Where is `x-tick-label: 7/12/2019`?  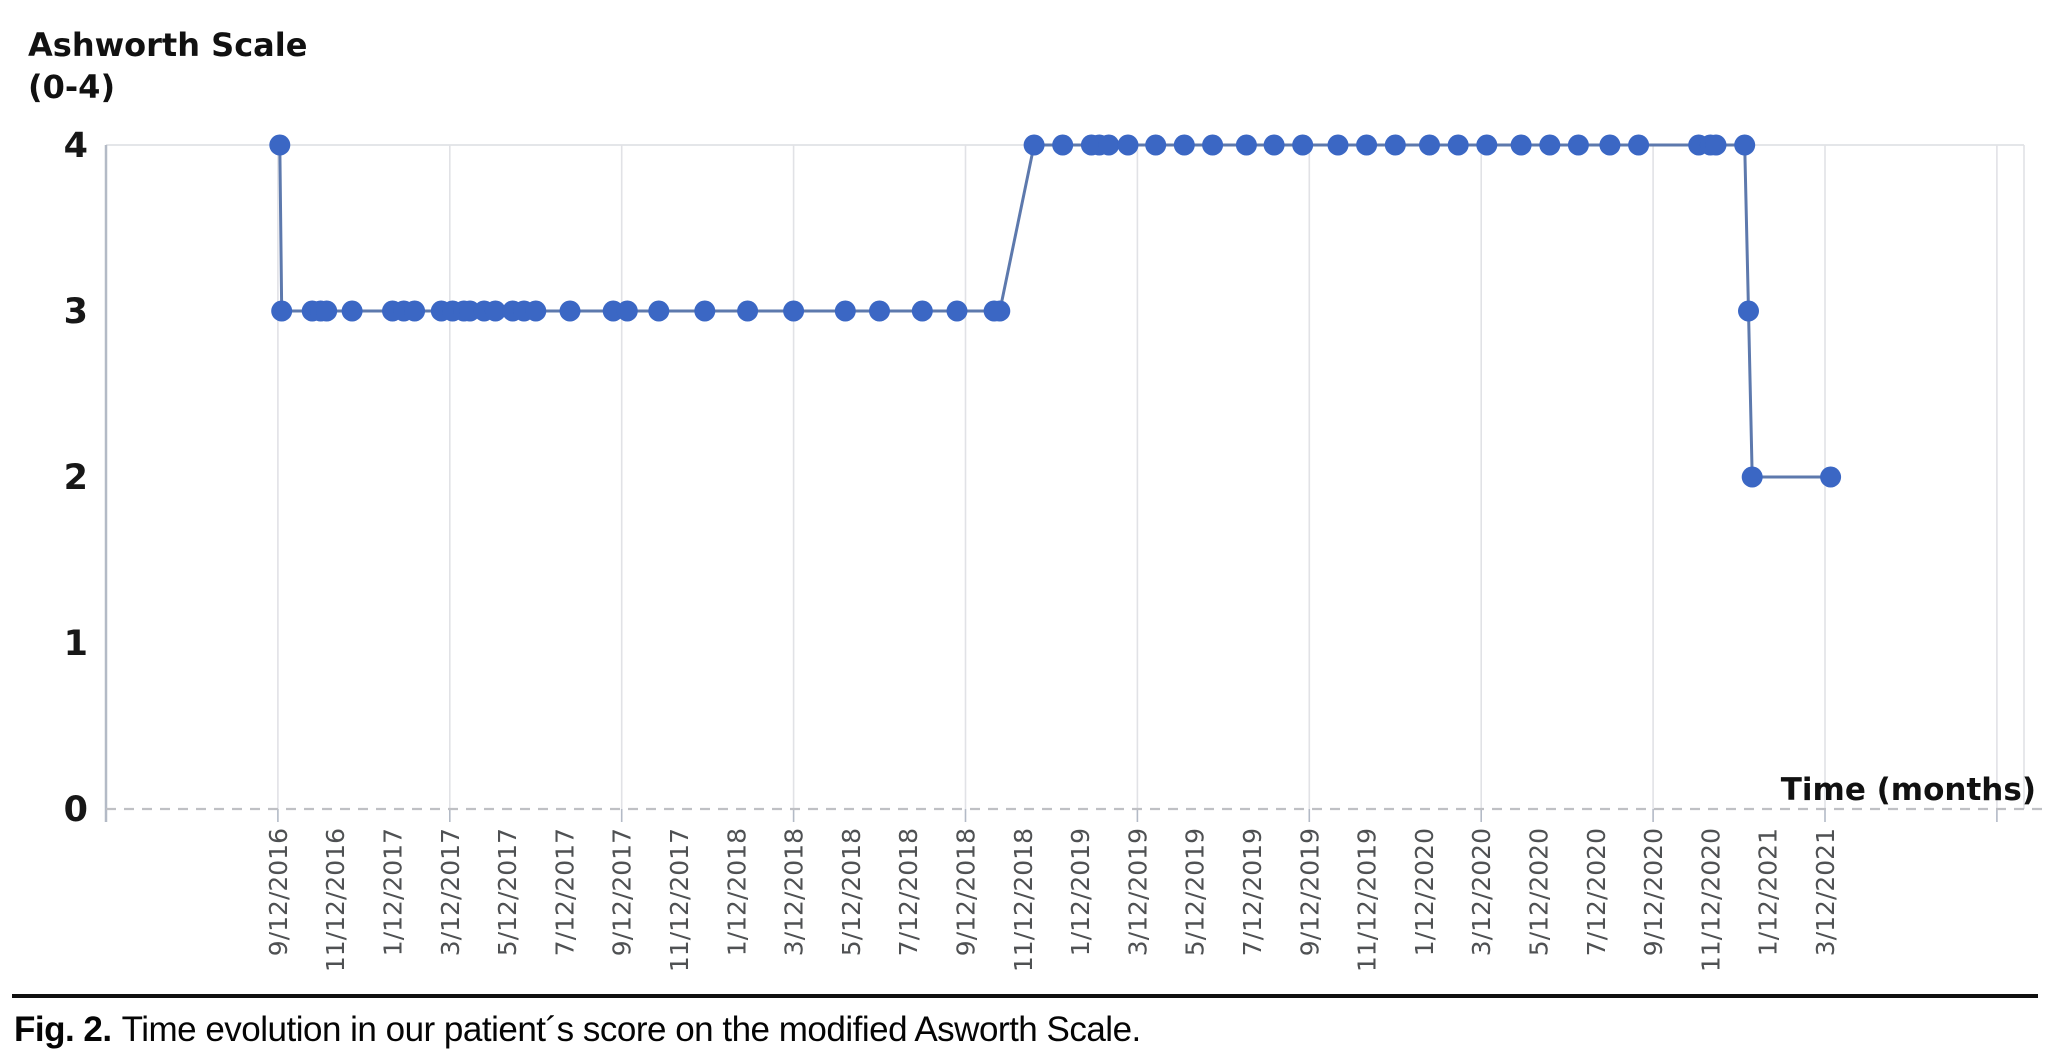
x-tick-label: 7/12/2019 is located at coordinates (1252, 892).